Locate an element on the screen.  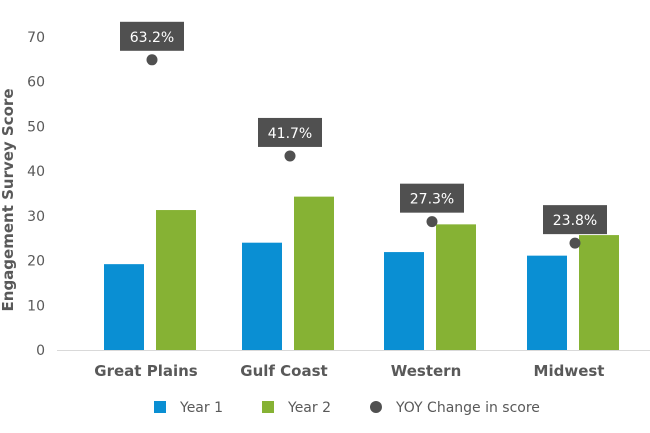
x-tick-label: Gulf Coast is located at coordinates (283, 371).